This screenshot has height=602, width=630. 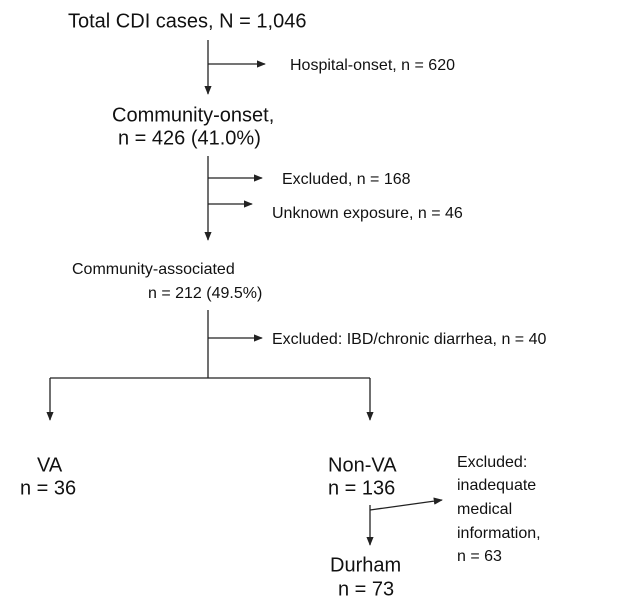 I want to click on node-text: information,, so click(x=499, y=533).